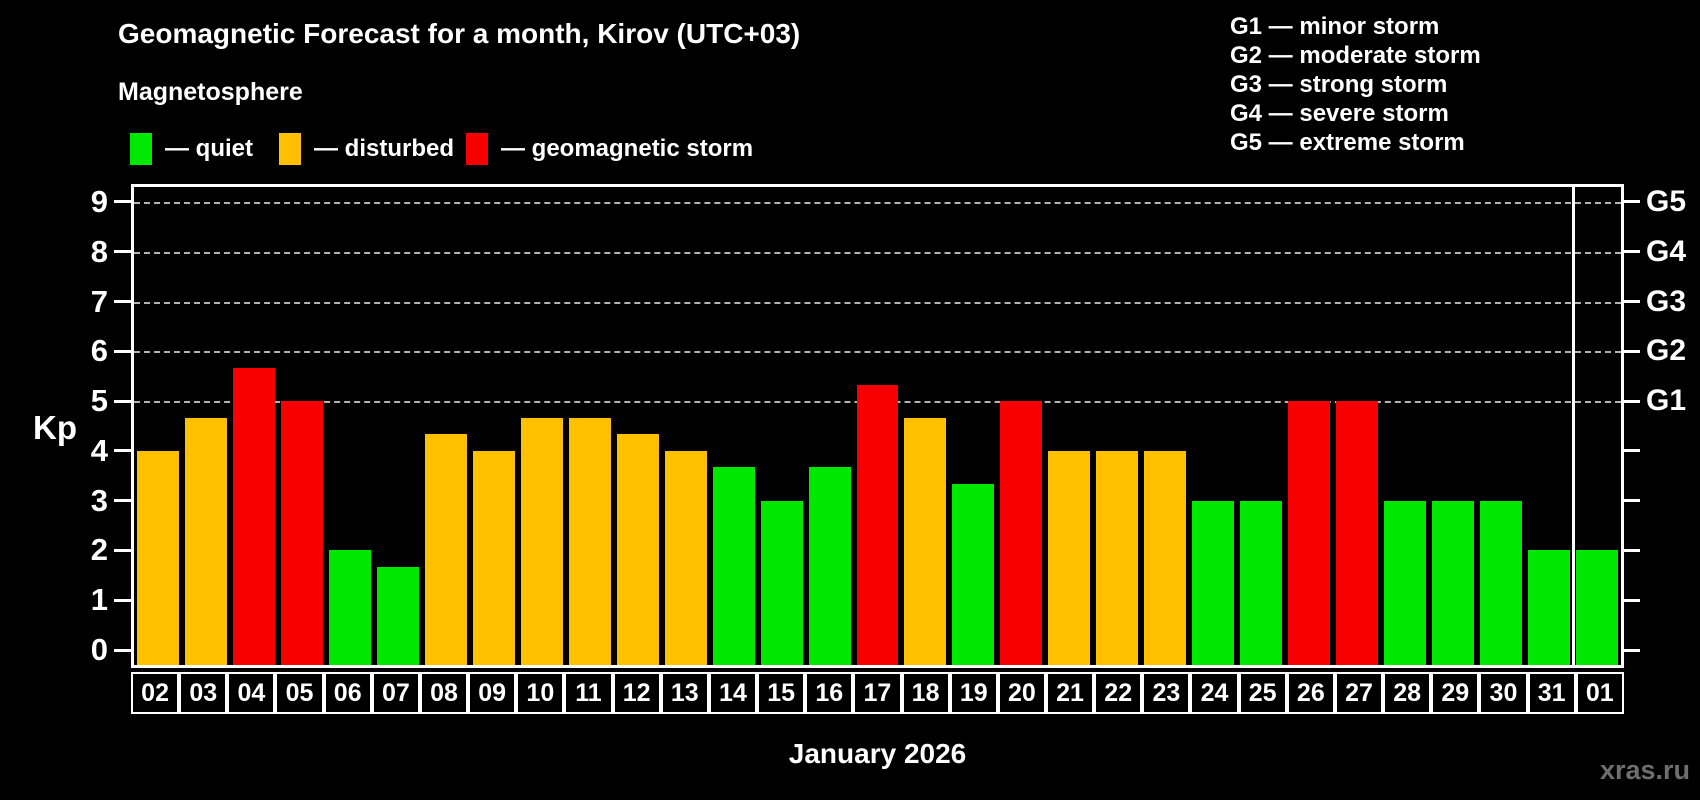  Describe the element at coordinates (1214, 693) in the screenshot. I see `x-label-day-24: 24` at that location.